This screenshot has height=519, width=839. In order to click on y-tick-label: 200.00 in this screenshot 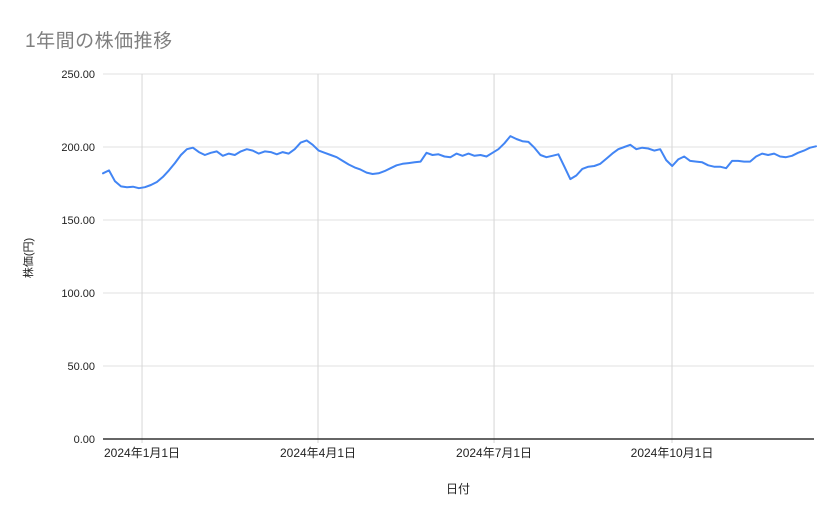, I will do `click(78, 148)`.